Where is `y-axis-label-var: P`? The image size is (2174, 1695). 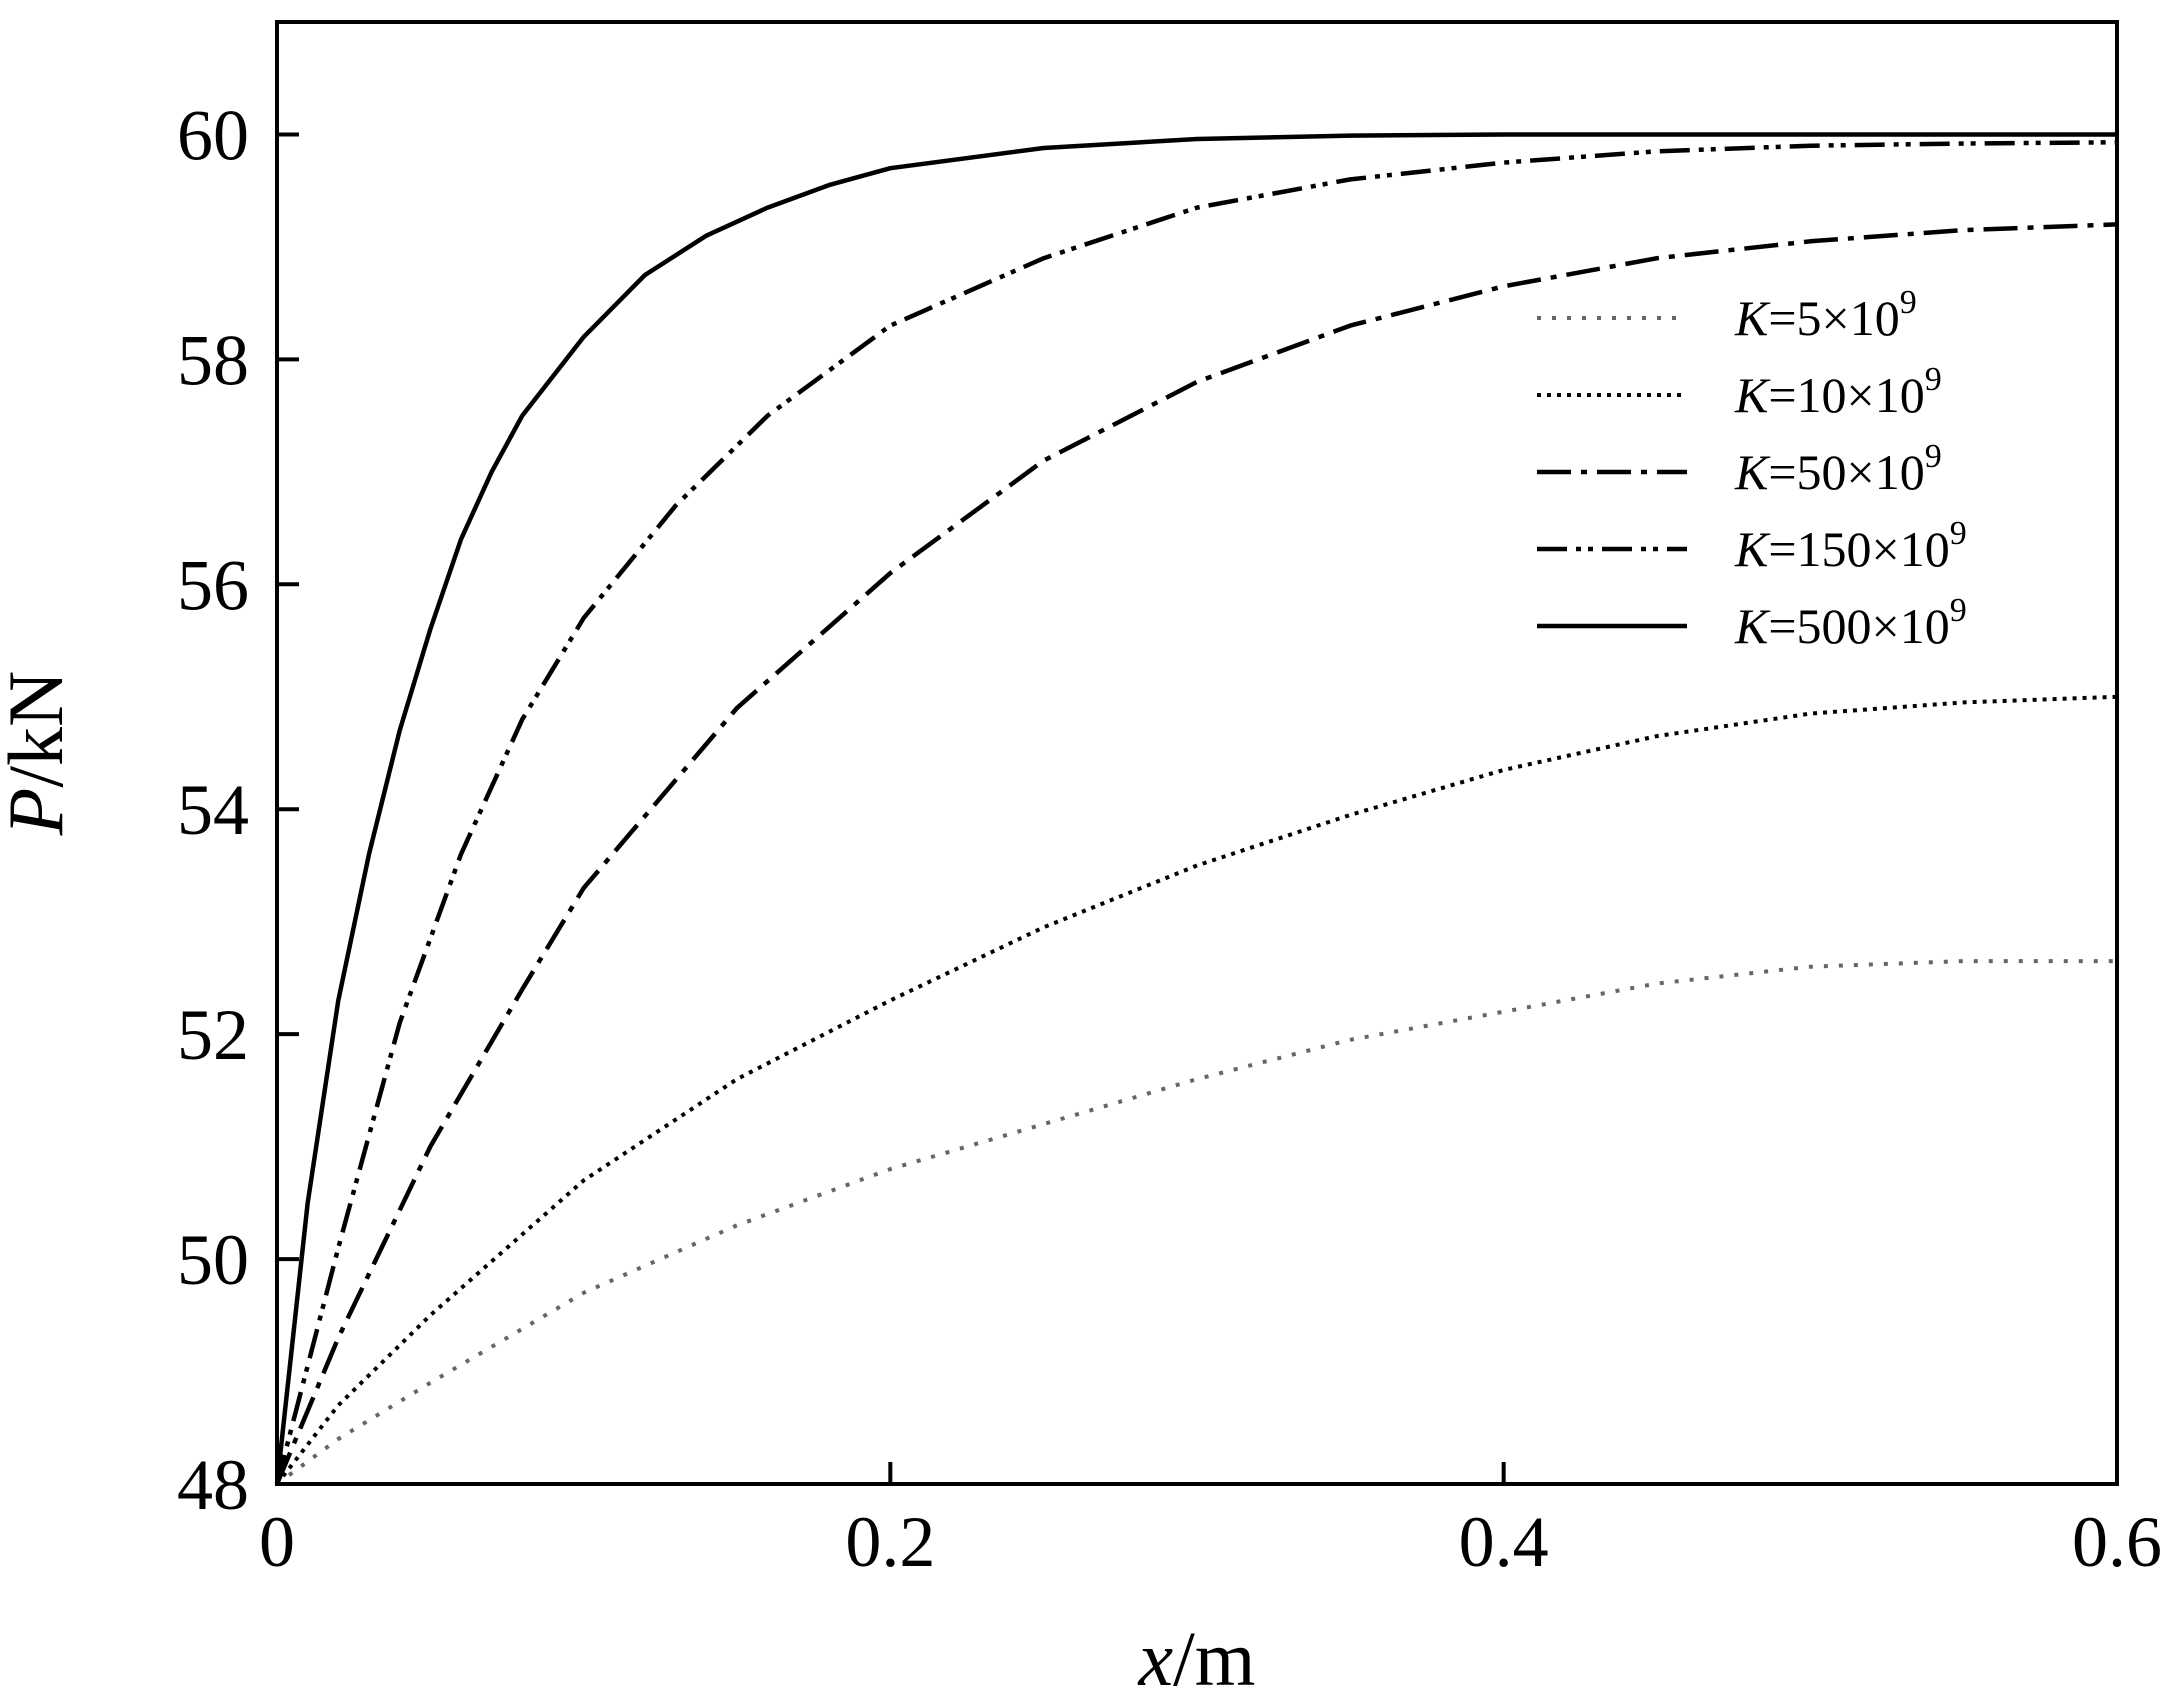 y-axis-label-var: P is located at coordinates (39, 812).